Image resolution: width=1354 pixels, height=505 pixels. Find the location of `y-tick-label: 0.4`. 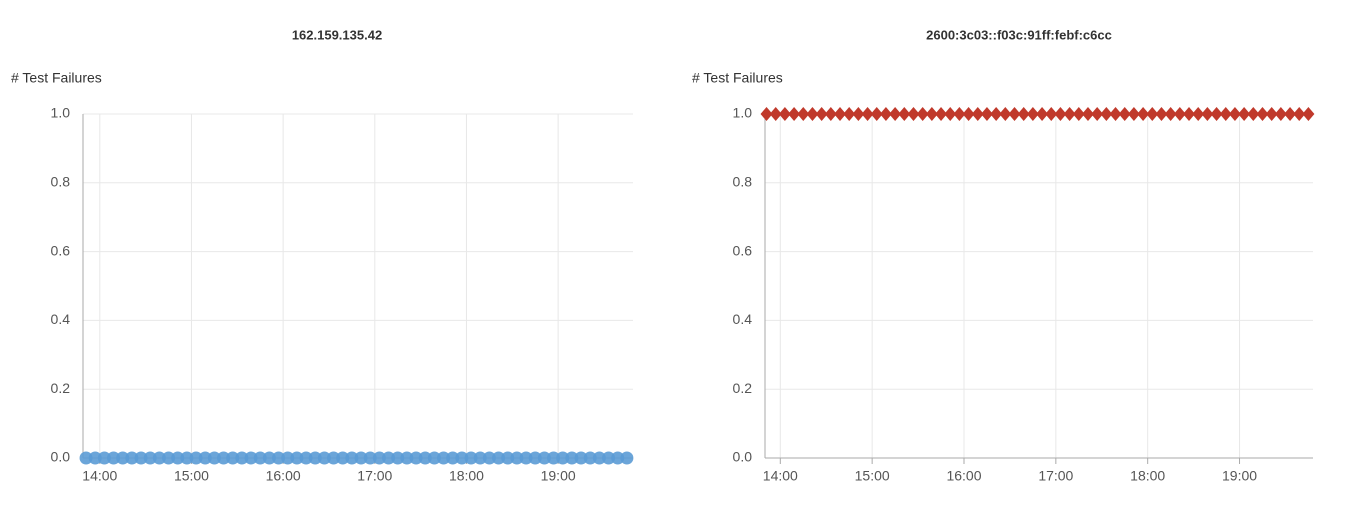

y-tick-label: 0.4 is located at coordinates (61, 319).